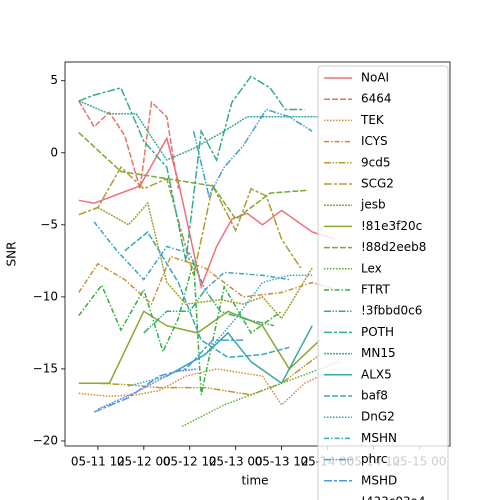 This screenshot has height=500, width=500. What do you see at coordinates (391, 311) in the screenshot?
I see `legend-label: !3fbbd0c6` at bounding box center [391, 311].